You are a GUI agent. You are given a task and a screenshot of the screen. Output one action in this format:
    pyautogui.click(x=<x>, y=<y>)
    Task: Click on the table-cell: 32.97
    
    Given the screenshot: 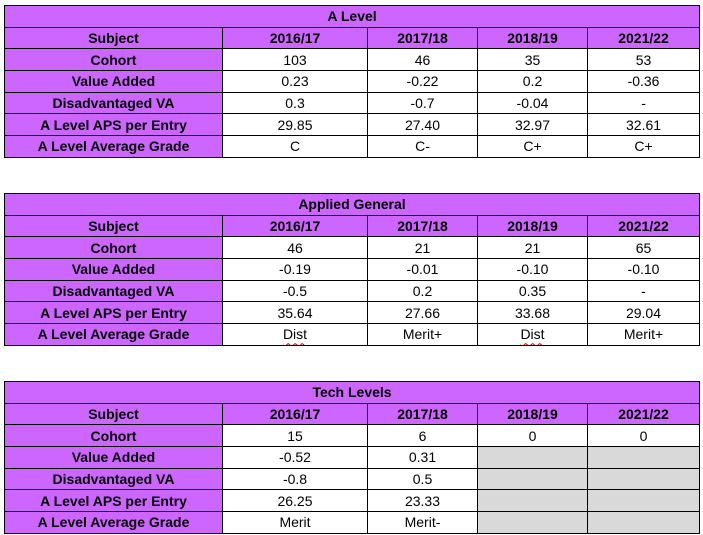 What is the action you would take?
    pyautogui.click(x=532, y=125)
    